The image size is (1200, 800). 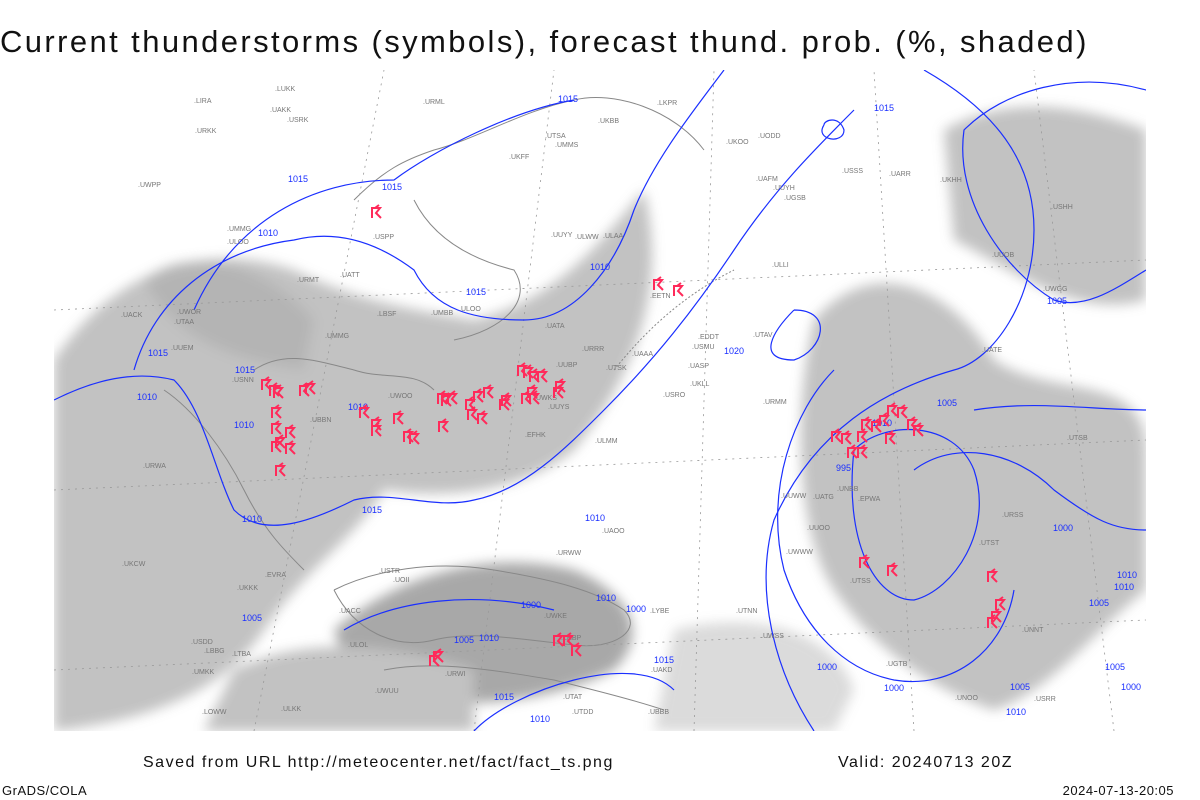 What do you see at coordinates (843, 468) in the screenshot?
I see `isobar-label: 995` at bounding box center [843, 468].